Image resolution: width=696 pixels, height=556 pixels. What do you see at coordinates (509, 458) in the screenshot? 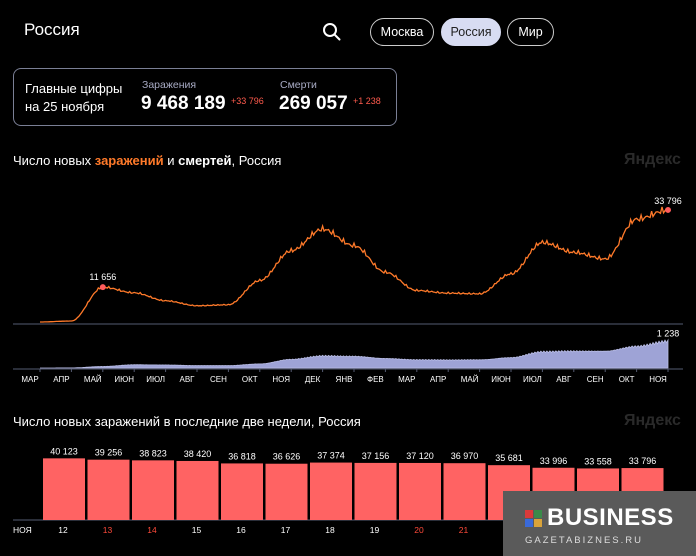
I see `bar-value-label: 35 681` at bounding box center [509, 458].